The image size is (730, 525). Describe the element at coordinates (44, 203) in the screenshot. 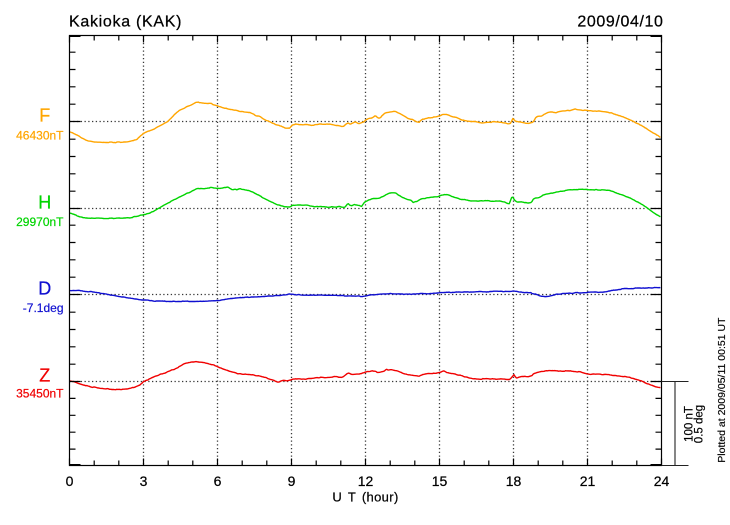

I see `svg-text: H` at that location.